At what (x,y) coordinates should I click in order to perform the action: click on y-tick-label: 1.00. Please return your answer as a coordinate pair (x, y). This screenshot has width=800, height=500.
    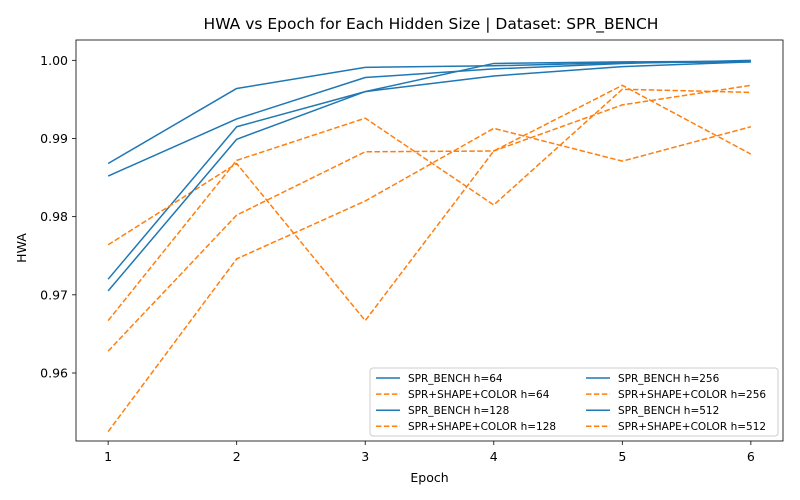
    Looking at the image, I should click on (54, 60).